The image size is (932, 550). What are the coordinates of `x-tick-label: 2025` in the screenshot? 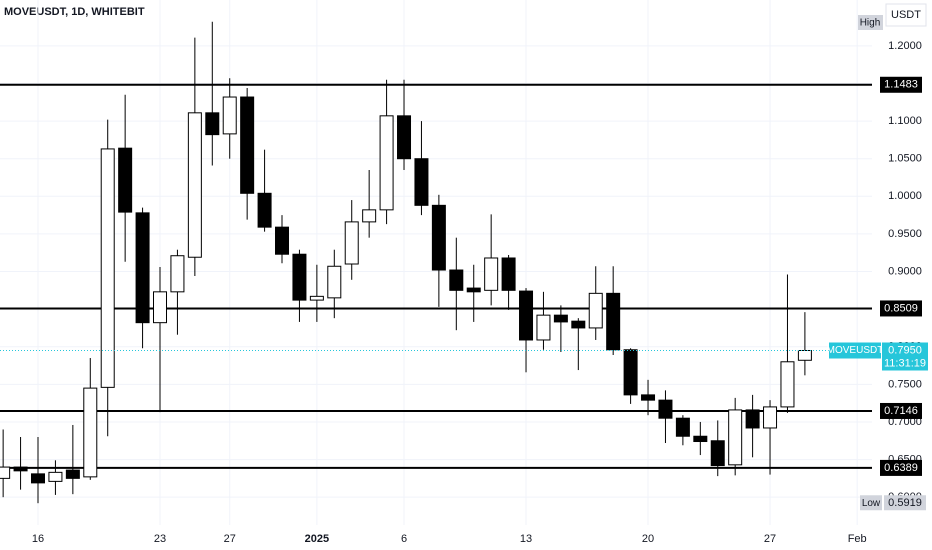 It's located at (317, 539).